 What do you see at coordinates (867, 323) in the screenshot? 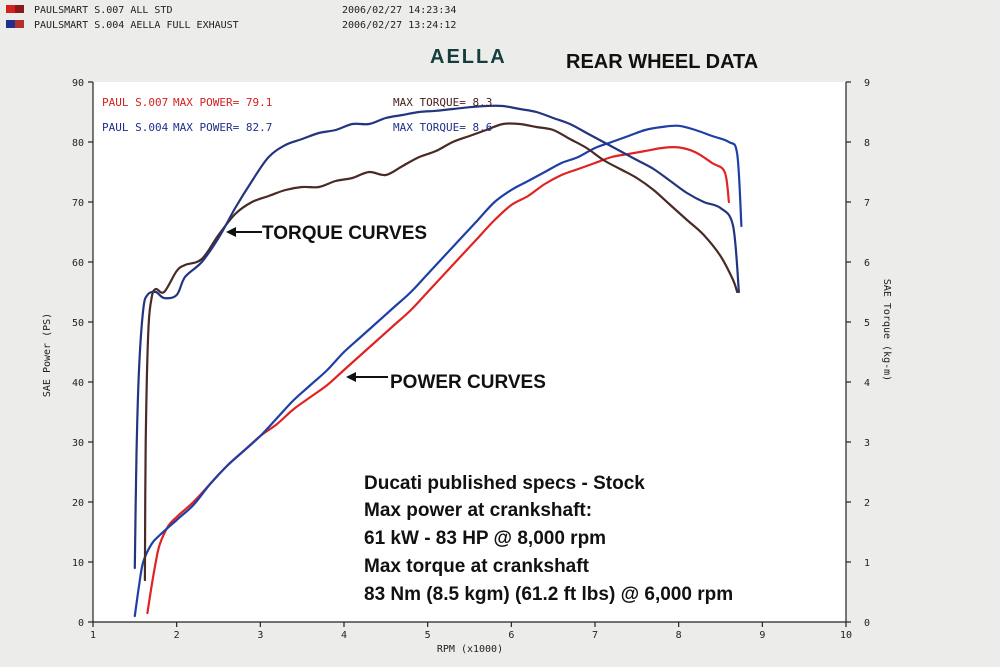
I see `y2-tick-label: 5` at bounding box center [867, 323].